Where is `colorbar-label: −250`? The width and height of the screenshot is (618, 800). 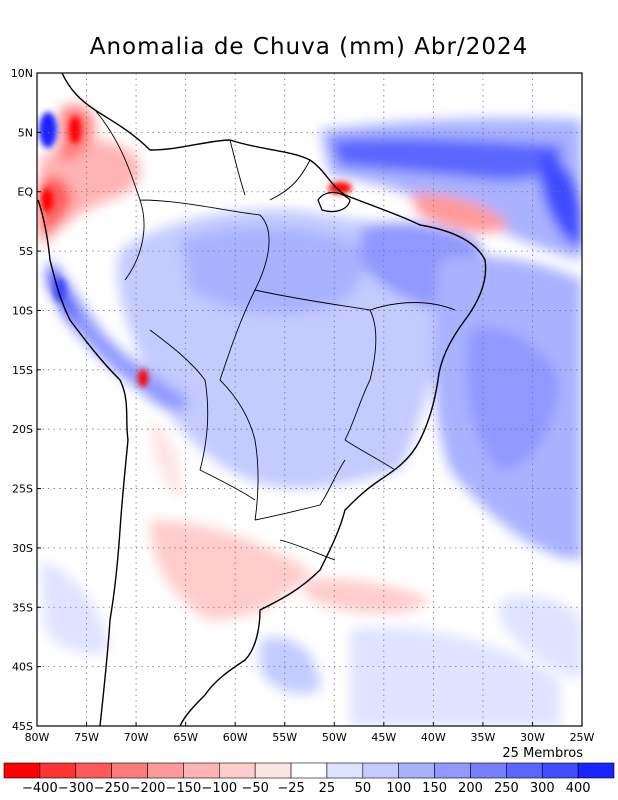 colorbar-label: −250 is located at coordinates (112, 788).